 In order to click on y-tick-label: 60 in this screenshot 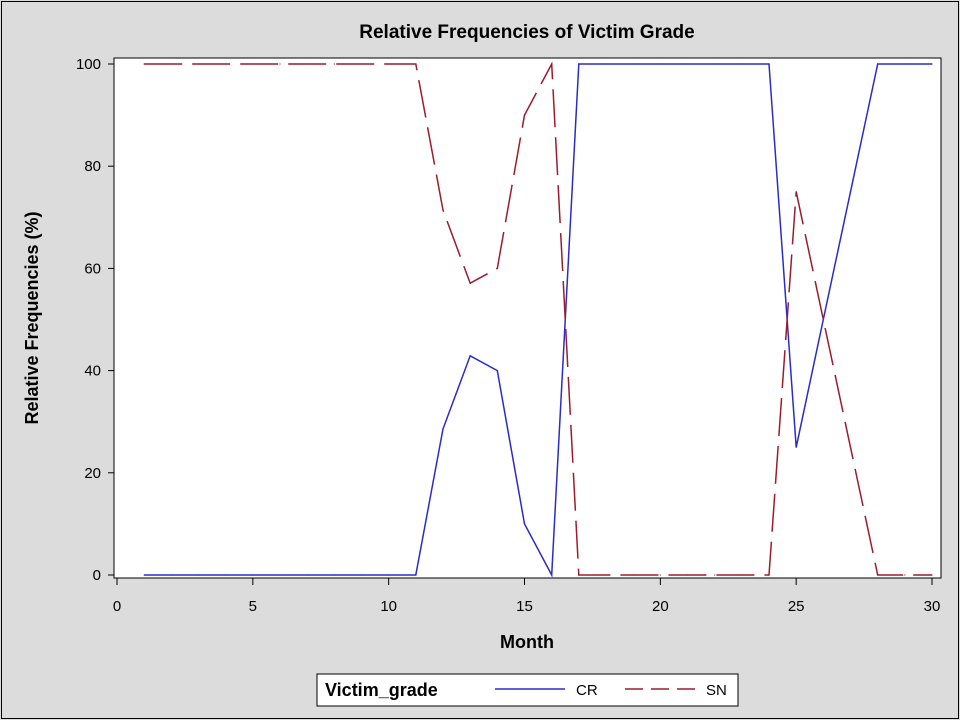, I will do `click(92, 268)`.